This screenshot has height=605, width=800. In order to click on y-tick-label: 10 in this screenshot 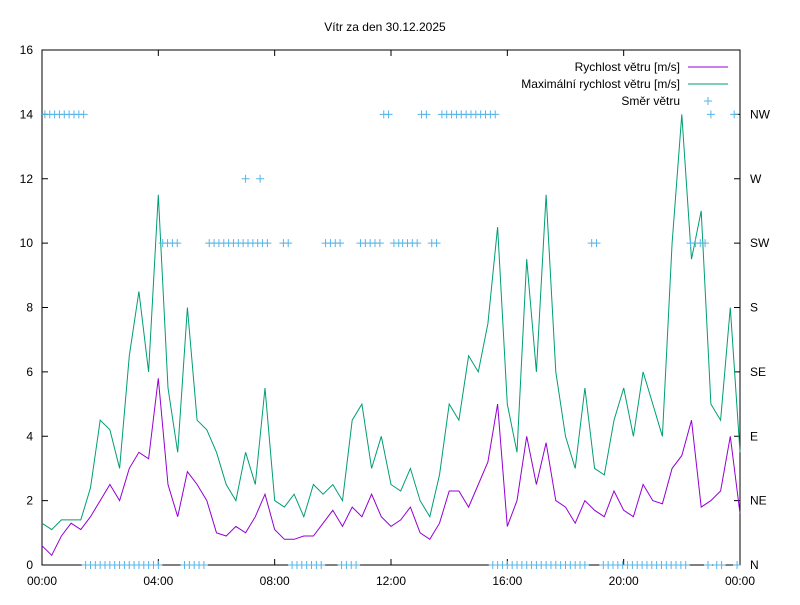, I will do `click(27, 243)`.